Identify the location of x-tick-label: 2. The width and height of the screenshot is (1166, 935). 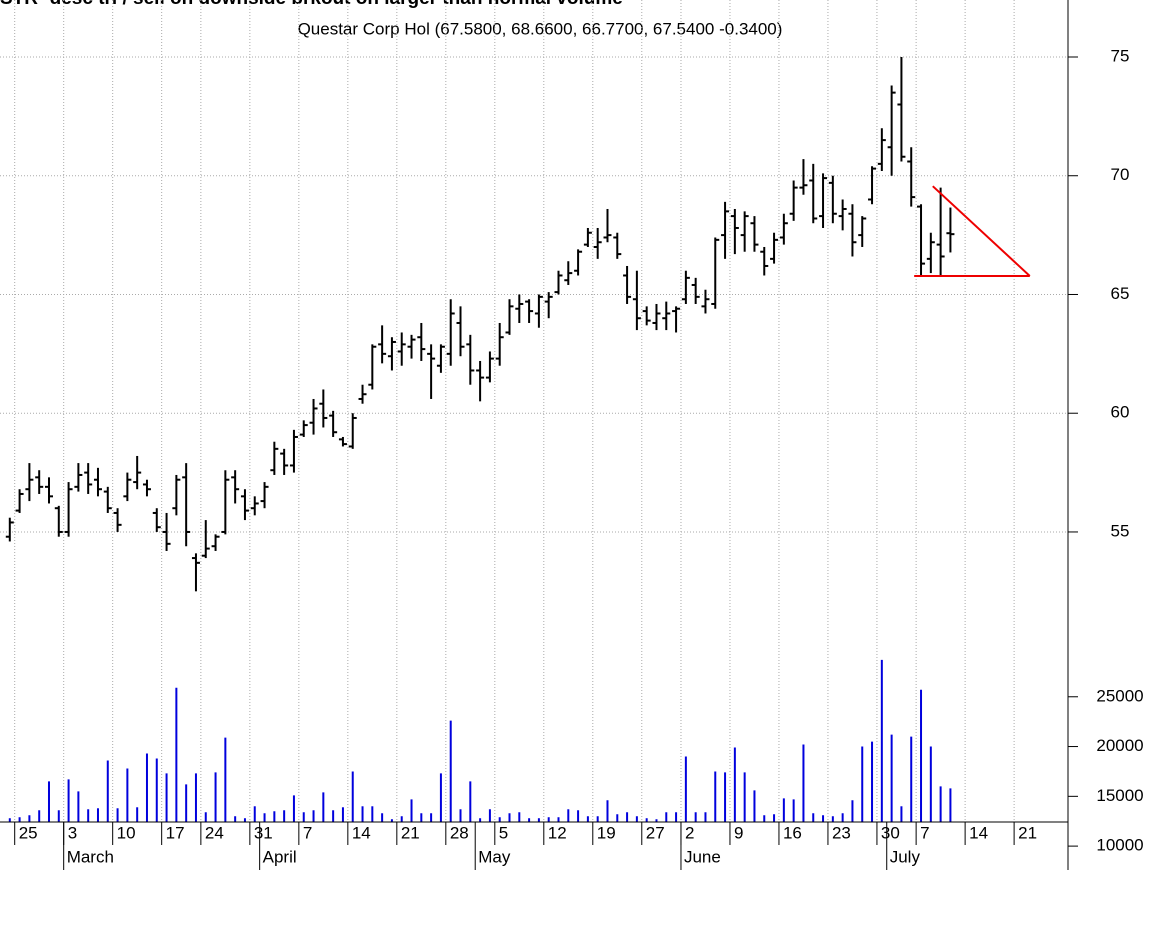
(689, 832).